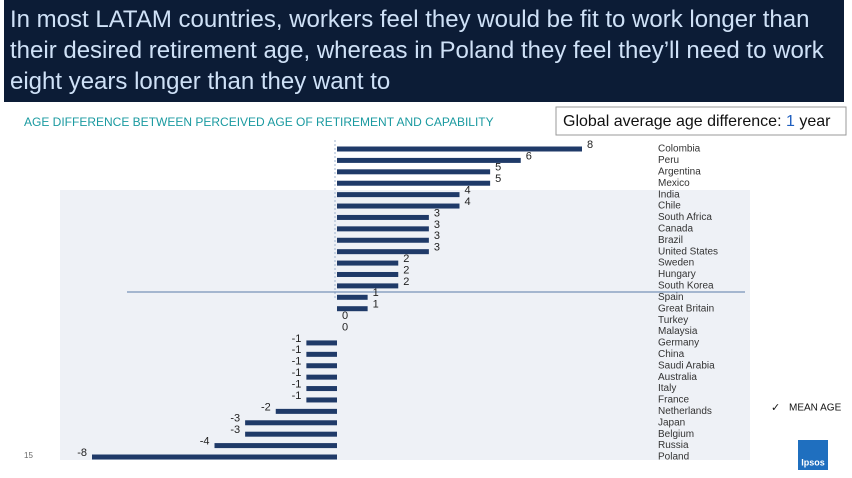  Describe the element at coordinates (28, 455) in the screenshot. I see `page-number: 15` at that location.